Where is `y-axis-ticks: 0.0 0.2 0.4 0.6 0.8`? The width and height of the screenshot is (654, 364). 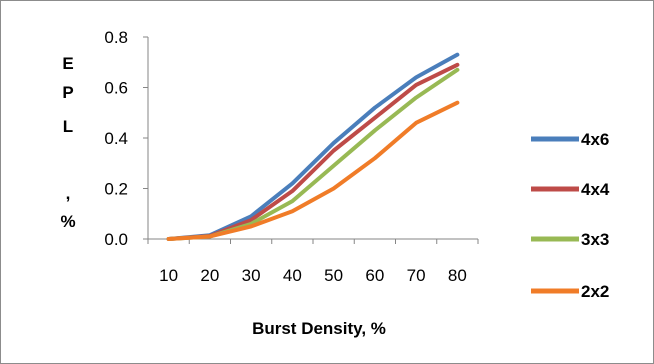 y-axis-ticks: 0.0 0.2 0.4 0.6 0.8 is located at coordinates (126, 138).